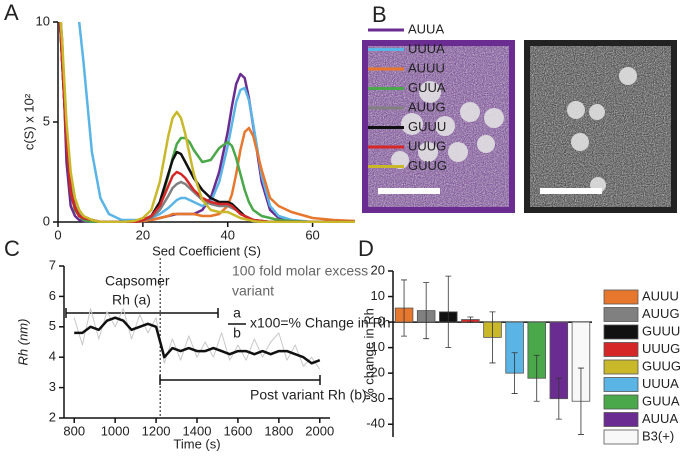 The height and width of the screenshot is (456, 680). What do you see at coordinates (375, 372) in the screenshot?
I see `y-tick-label: -20` at bounding box center [375, 372].